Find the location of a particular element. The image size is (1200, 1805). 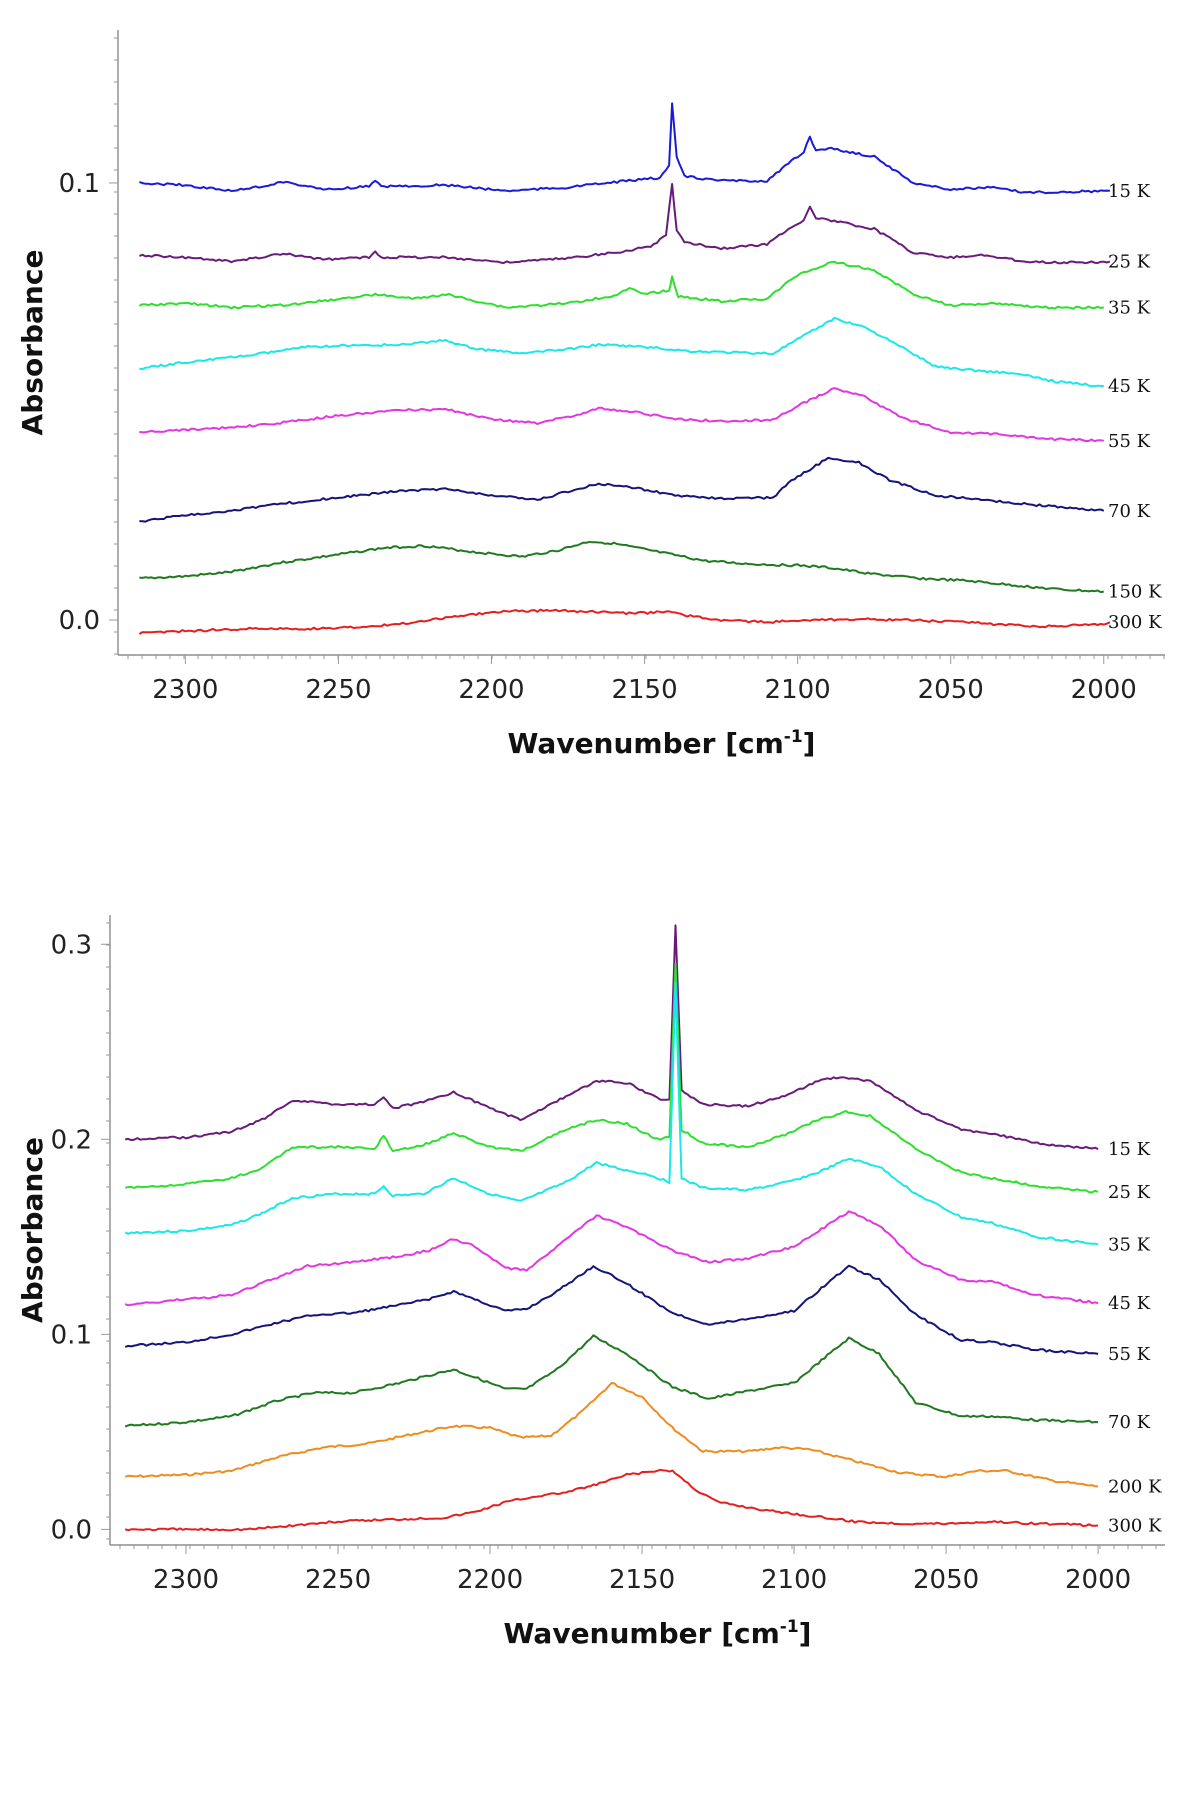

y-tick-label: 0.3 is located at coordinates (71, 945).